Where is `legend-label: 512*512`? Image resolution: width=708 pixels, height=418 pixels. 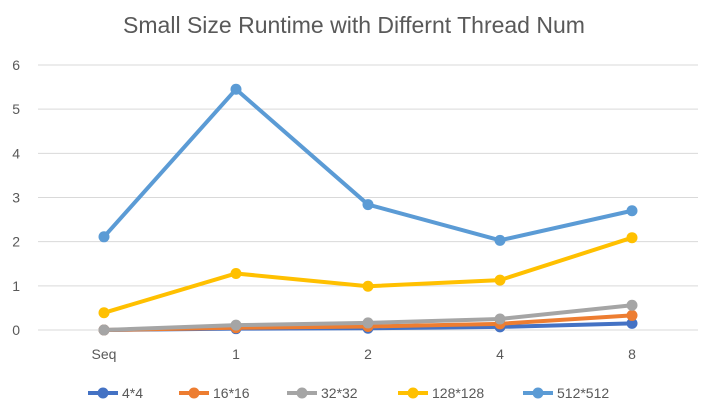
legend-label: 512*512 is located at coordinates (583, 393).